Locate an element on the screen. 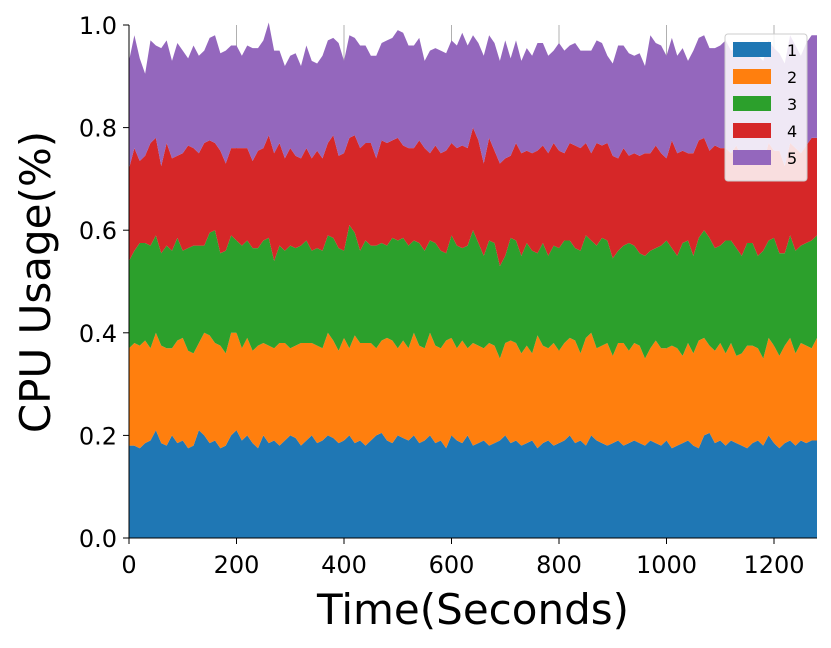  x-axis-ticks: 0 200 400 600 800 1000 1200 is located at coordinates (463, 558).